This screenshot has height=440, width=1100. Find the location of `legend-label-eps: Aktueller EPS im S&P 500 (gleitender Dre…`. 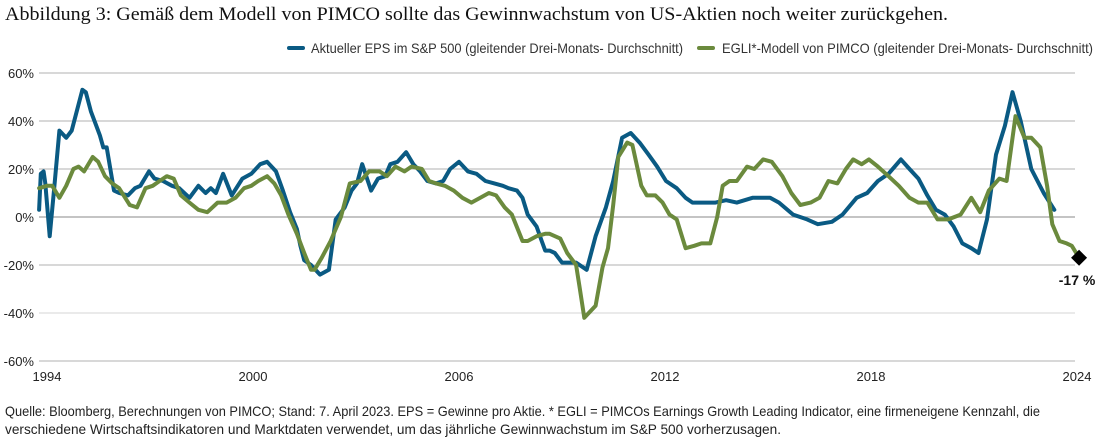

legend-label-eps: Aktueller EPS im S&P 500 (gleitender Dre… is located at coordinates (497, 48).